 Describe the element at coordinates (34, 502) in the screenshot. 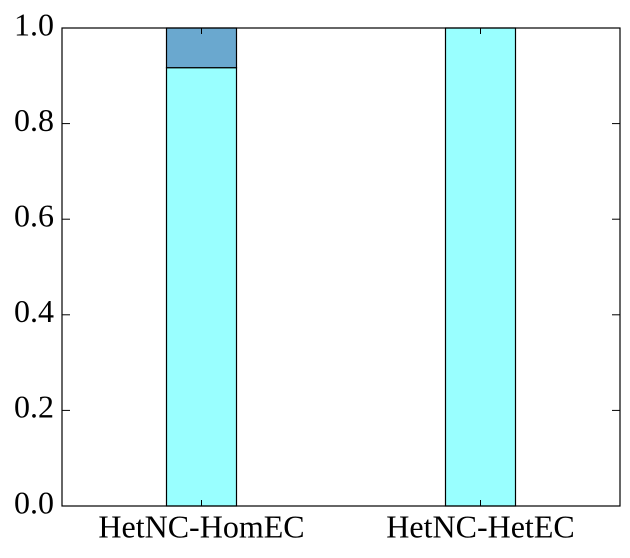

I see `y-tick-label: 0.0` at that location.